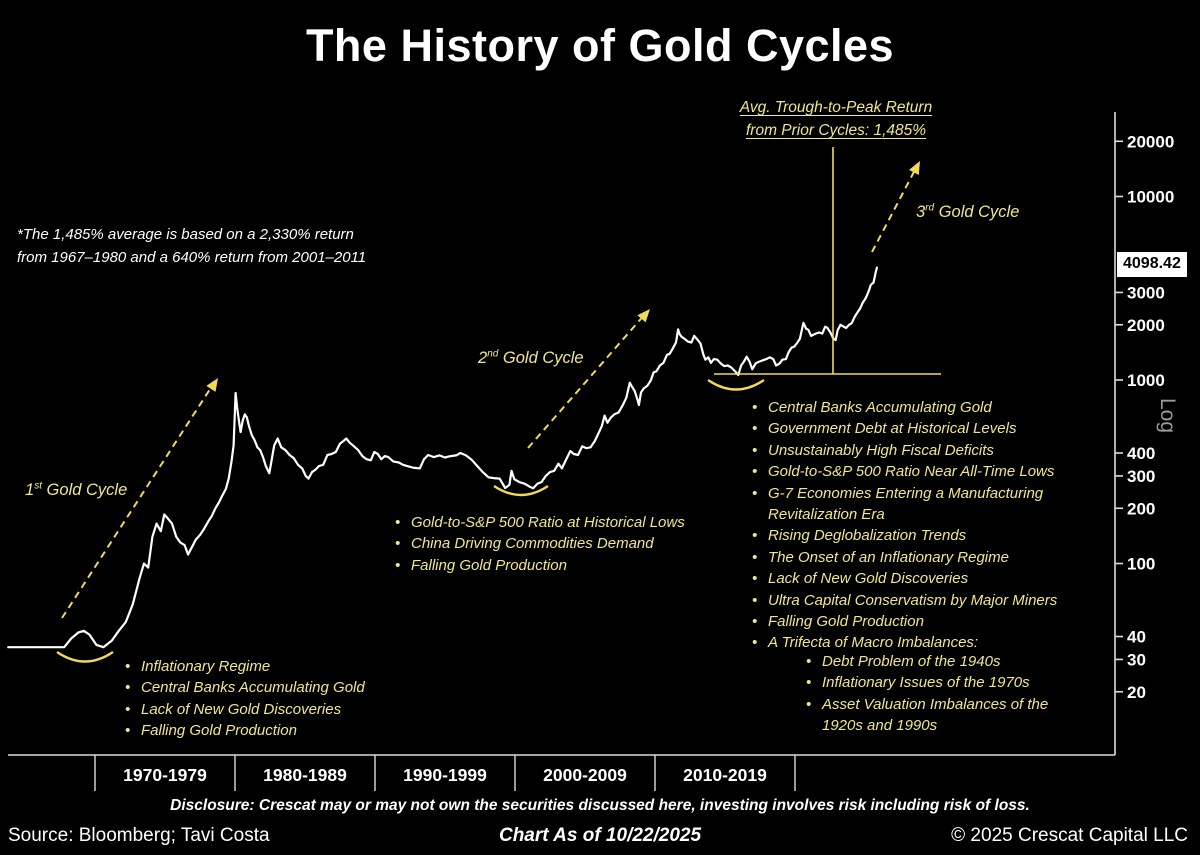 Image resolution: width=1200 pixels, height=855 pixels. What do you see at coordinates (38, 486) in the screenshot?
I see `cycle-1-ordinal-suffix: st` at bounding box center [38, 486].